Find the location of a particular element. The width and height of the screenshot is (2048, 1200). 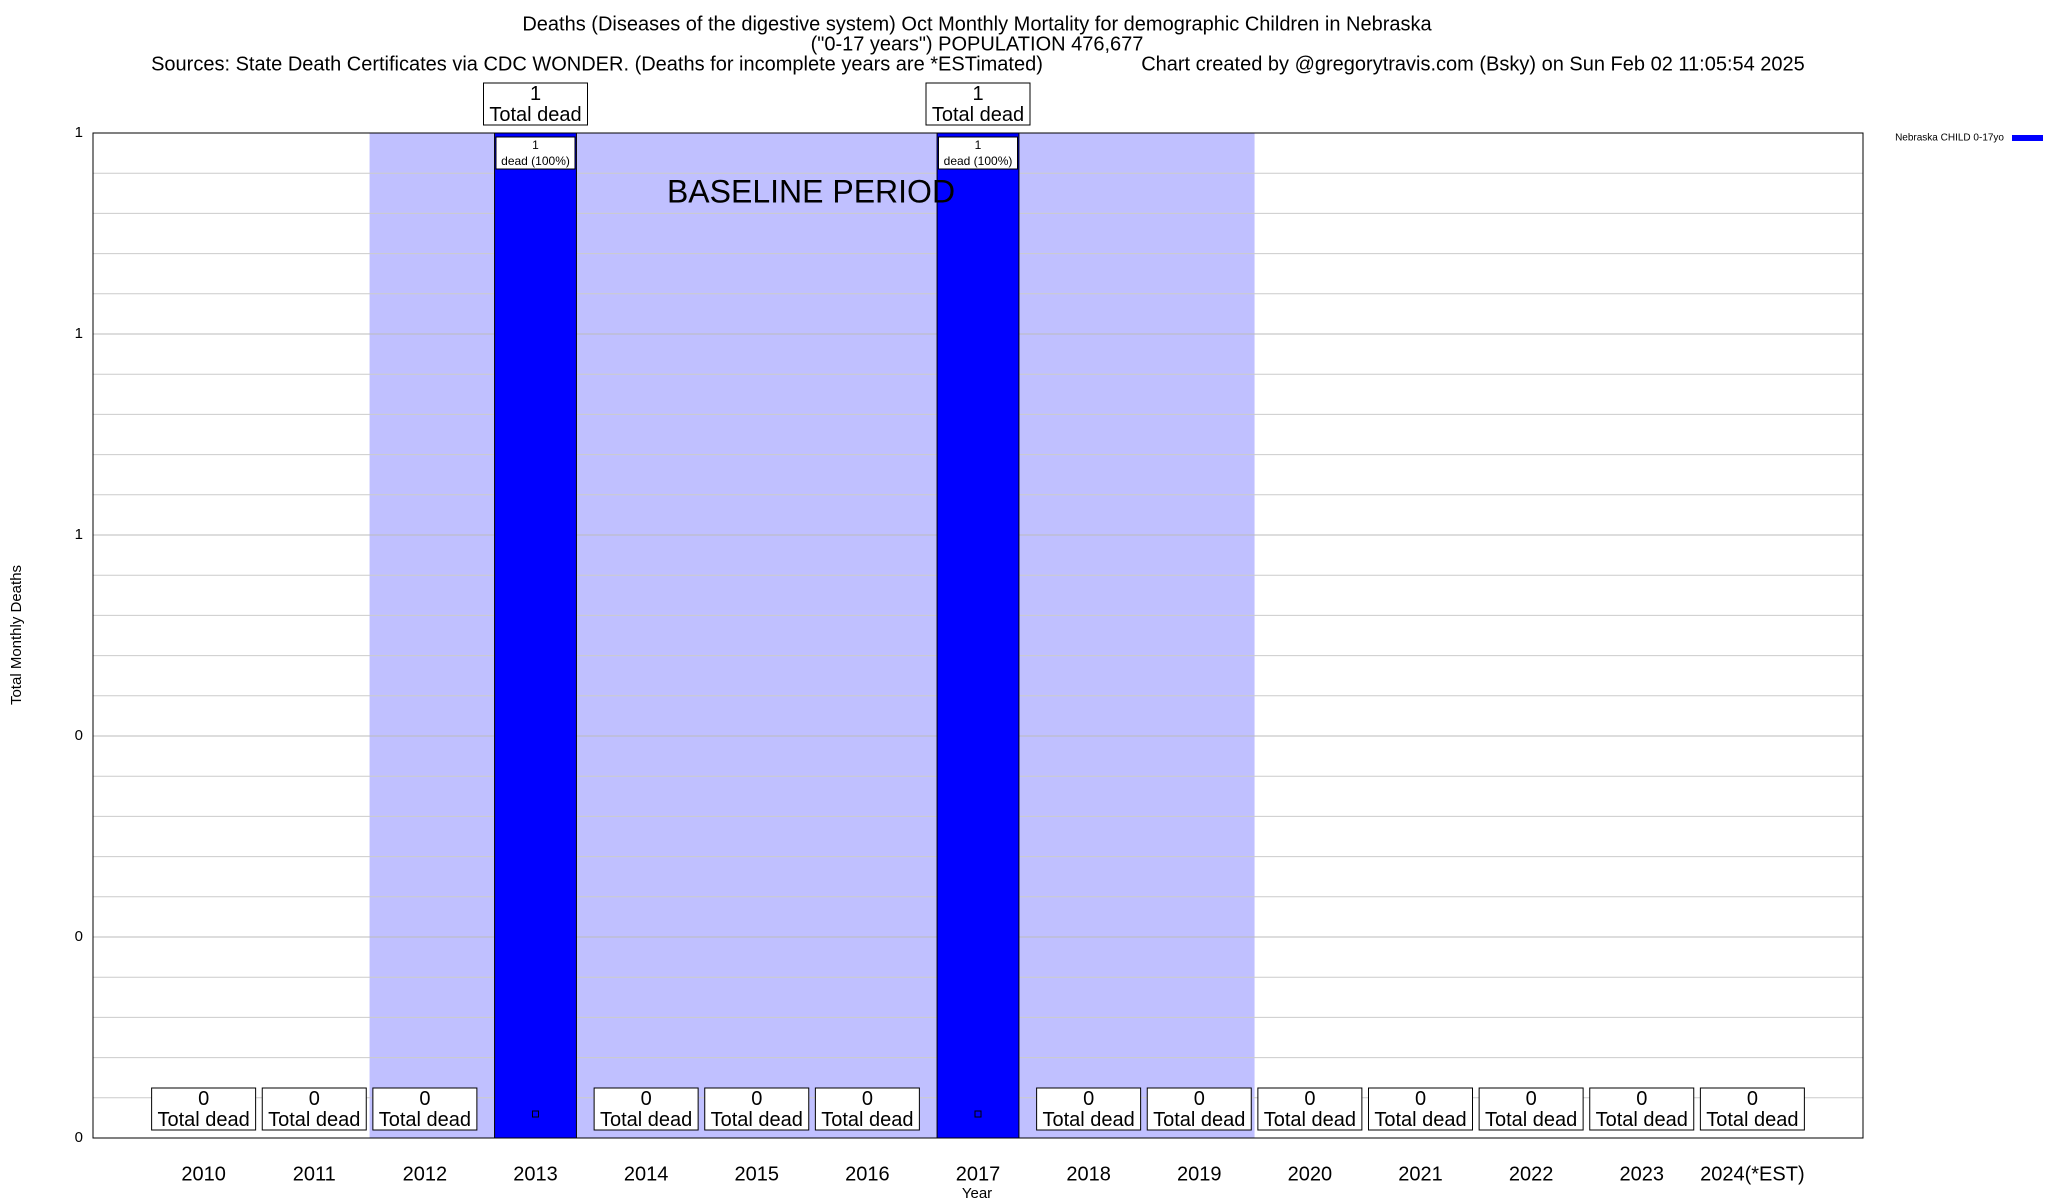

baseline-label: BASELINE PERIOD is located at coordinates (811, 191).